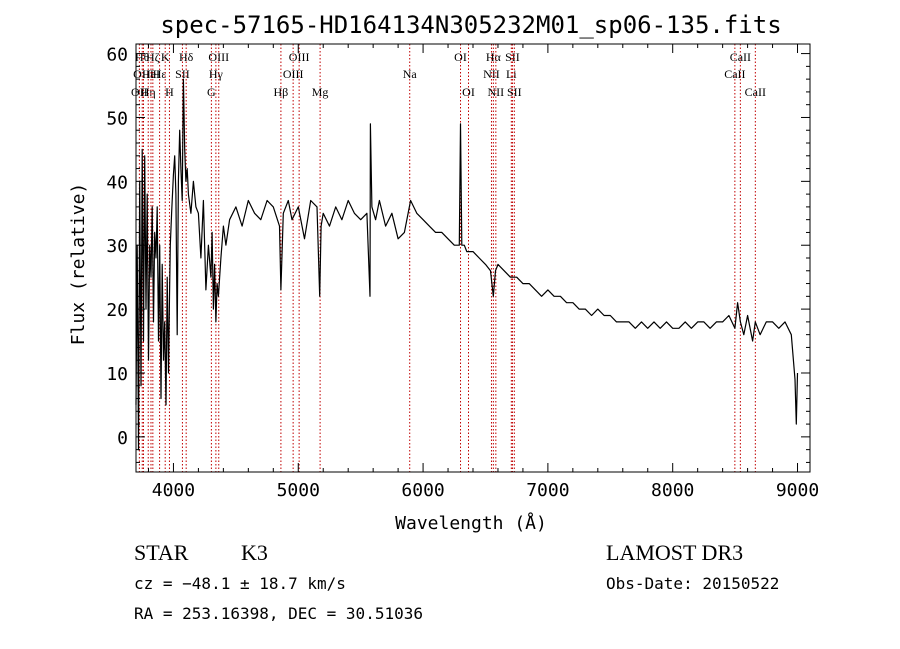 Image resolution: width=900 pixels, height=649 pixels. What do you see at coordinates (693, 583) in the screenshot?
I see `observation-date: Obs-Date: 20150522` at bounding box center [693, 583].